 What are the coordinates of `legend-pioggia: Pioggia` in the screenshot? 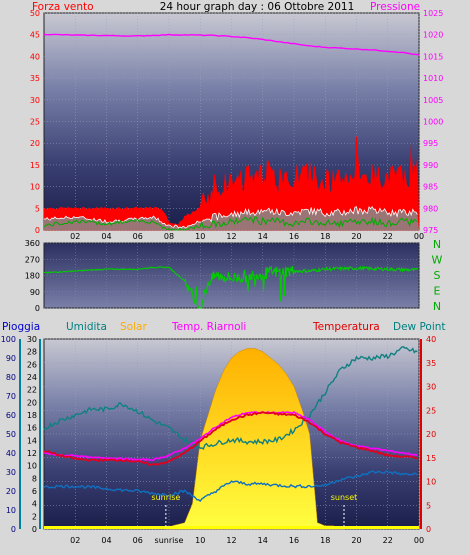 It's located at (21, 327).